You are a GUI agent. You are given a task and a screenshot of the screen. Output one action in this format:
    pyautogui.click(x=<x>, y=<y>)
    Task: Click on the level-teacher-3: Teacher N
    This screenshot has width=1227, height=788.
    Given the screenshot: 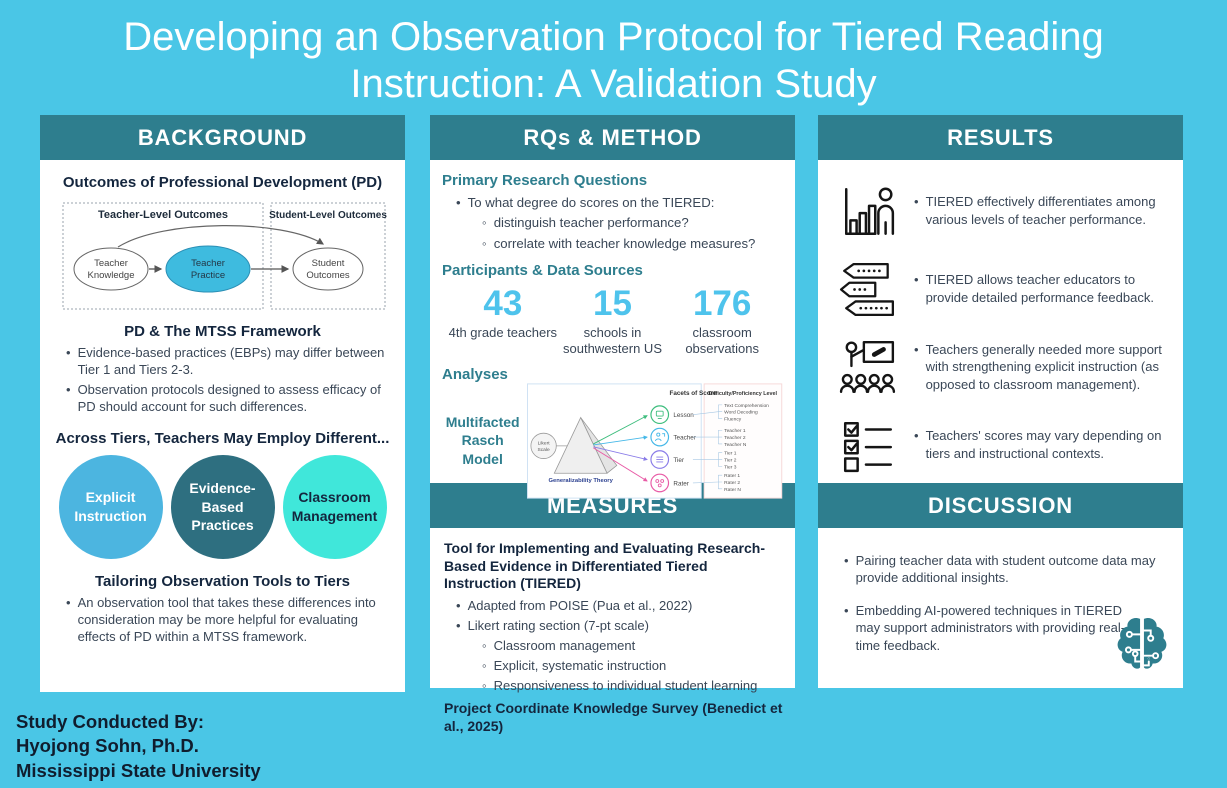 What is the action you would take?
    pyautogui.click(x=735, y=444)
    